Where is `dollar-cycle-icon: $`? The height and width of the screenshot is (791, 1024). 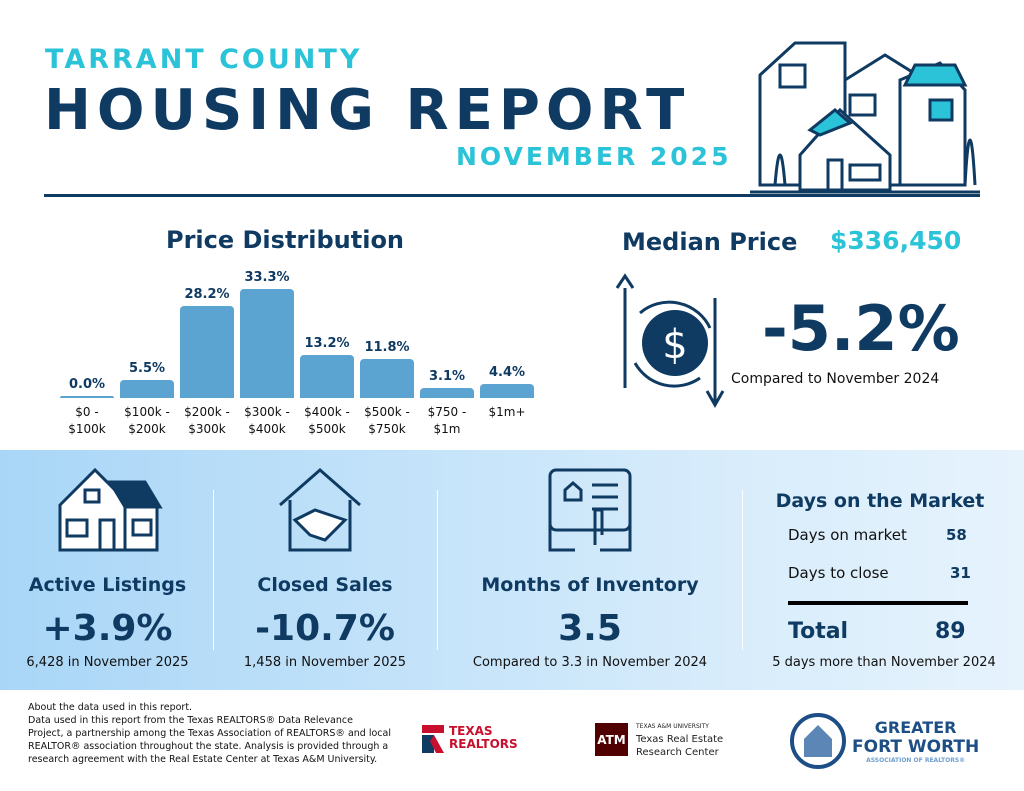 dollar-cycle-icon: $ is located at coordinates (670, 341).